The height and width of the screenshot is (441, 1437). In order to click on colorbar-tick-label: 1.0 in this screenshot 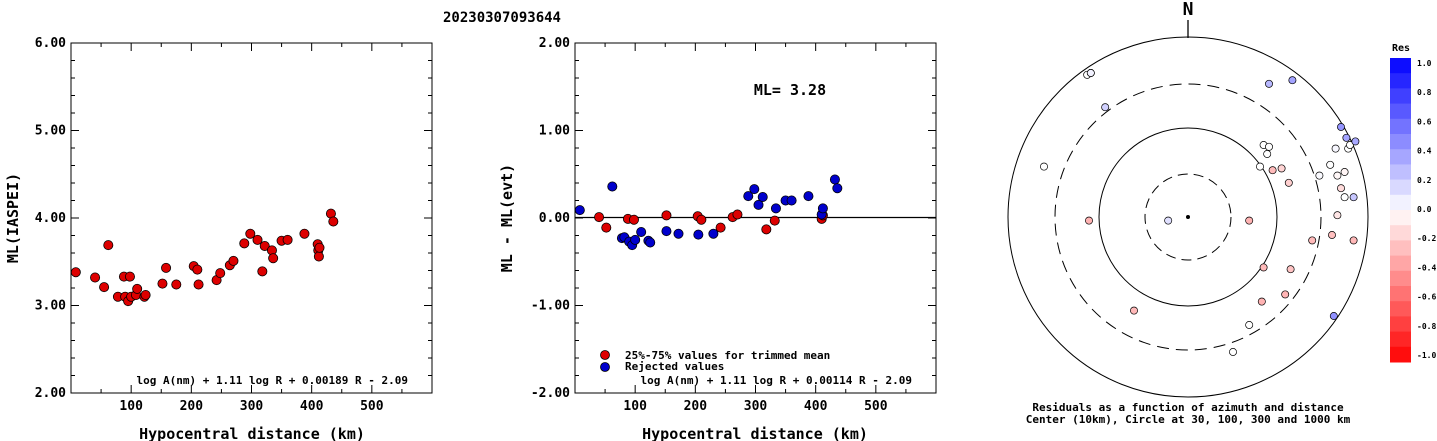, I will do `click(1424, 63)`.